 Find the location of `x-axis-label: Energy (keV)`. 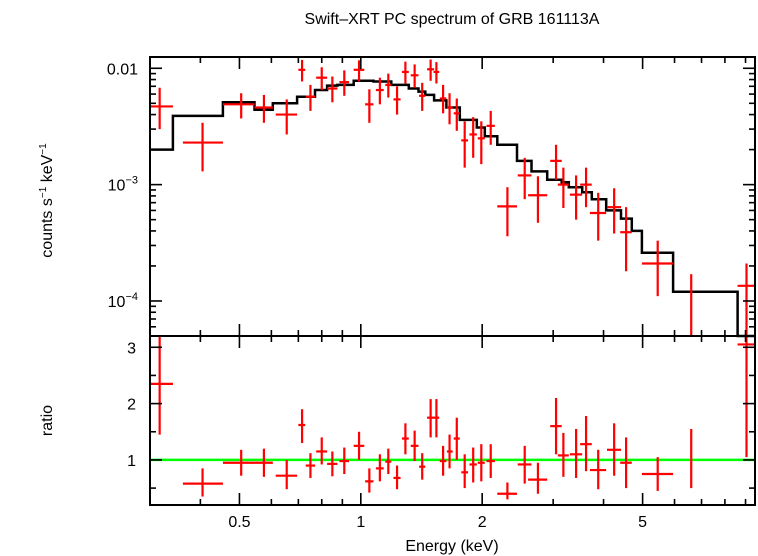

x-axis-label: Energy (keV) is located at coordinates (451, 546).